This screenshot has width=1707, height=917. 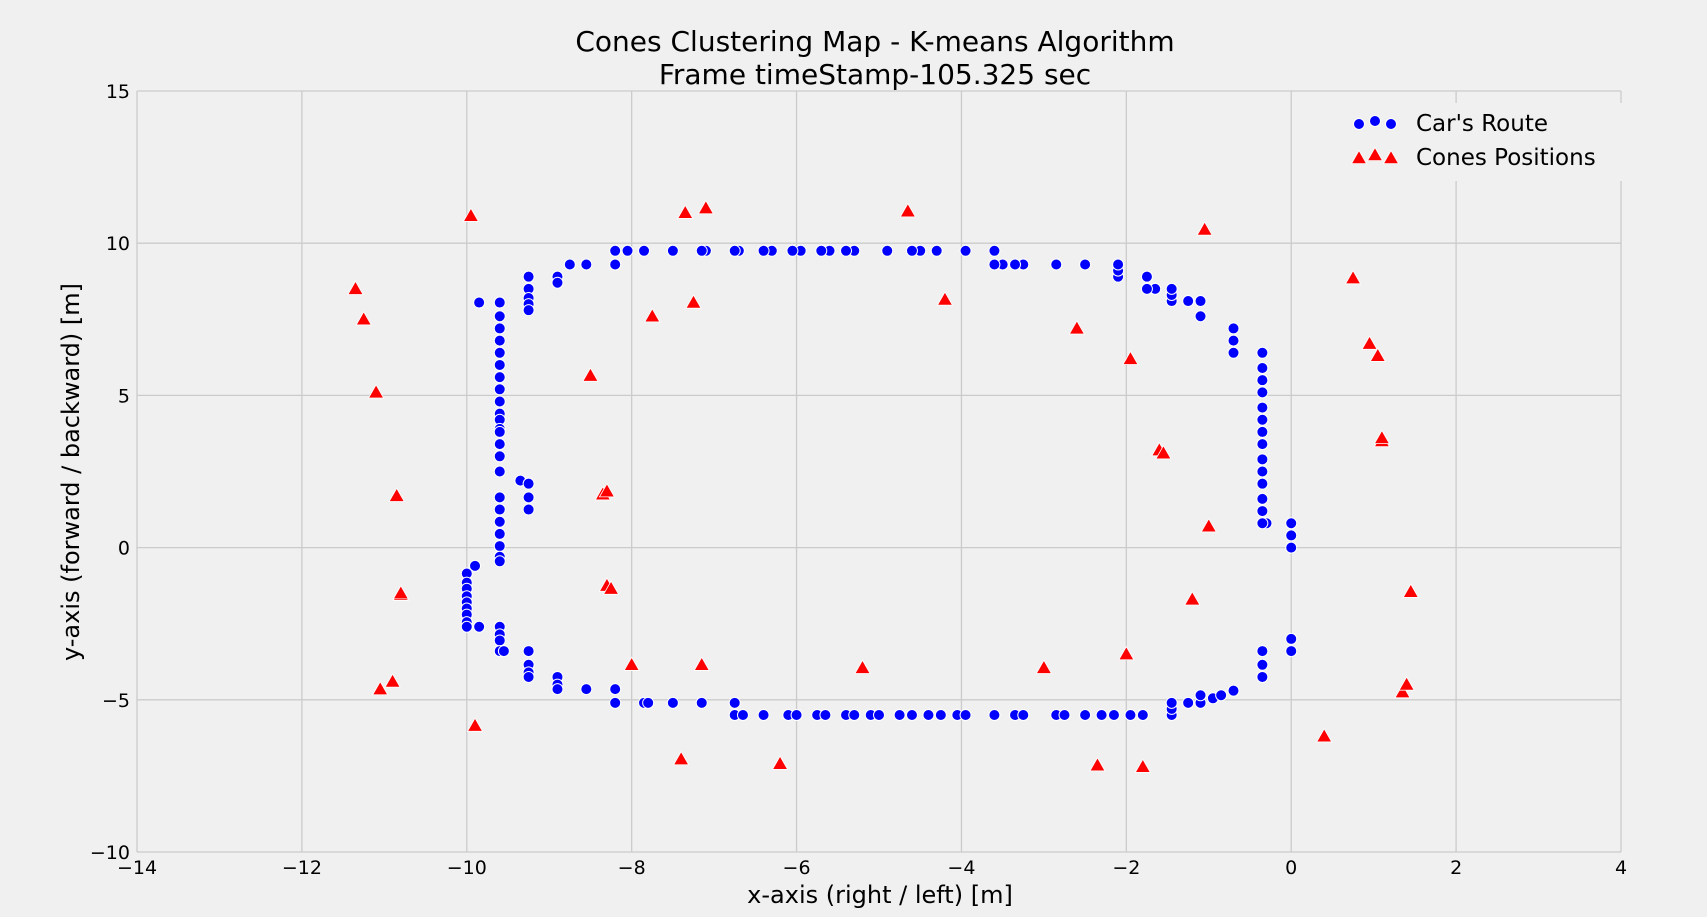 I want to click on legend-cone-triangle, so click(x=1391, y=157).